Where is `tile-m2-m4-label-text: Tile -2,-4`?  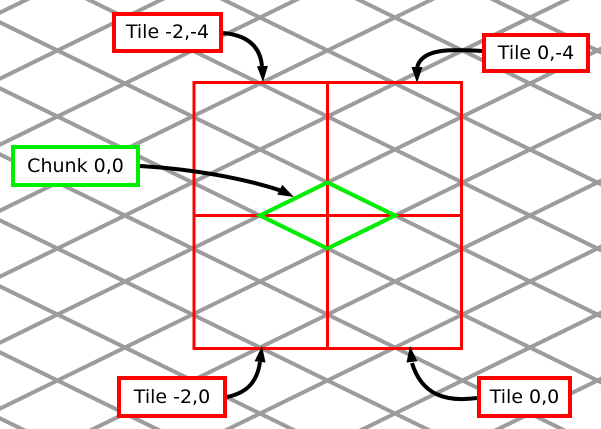 tile-m2-m4-label-text: Tile -2,-4 is located at coordinates (167, 32).